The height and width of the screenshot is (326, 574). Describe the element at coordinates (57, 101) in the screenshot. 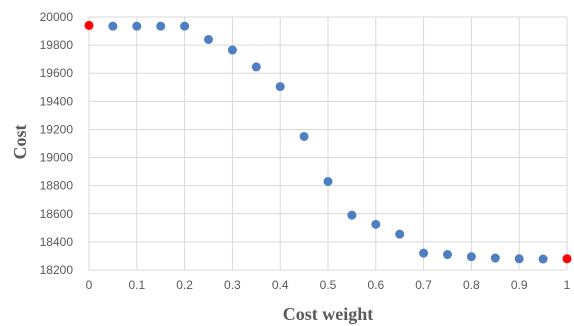

I see `y-tick-label: 19400` at that location.